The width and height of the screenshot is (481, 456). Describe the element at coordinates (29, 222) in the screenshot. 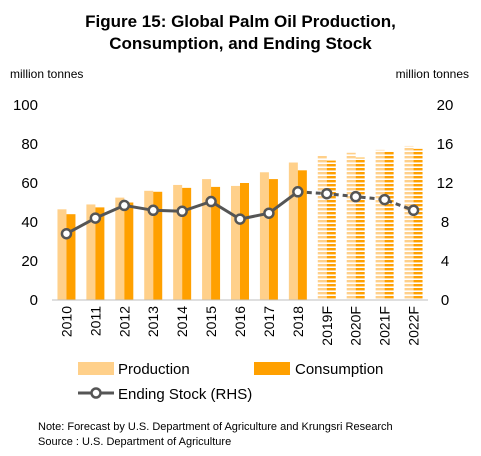

I see `left-tick-label: 40` at that location.